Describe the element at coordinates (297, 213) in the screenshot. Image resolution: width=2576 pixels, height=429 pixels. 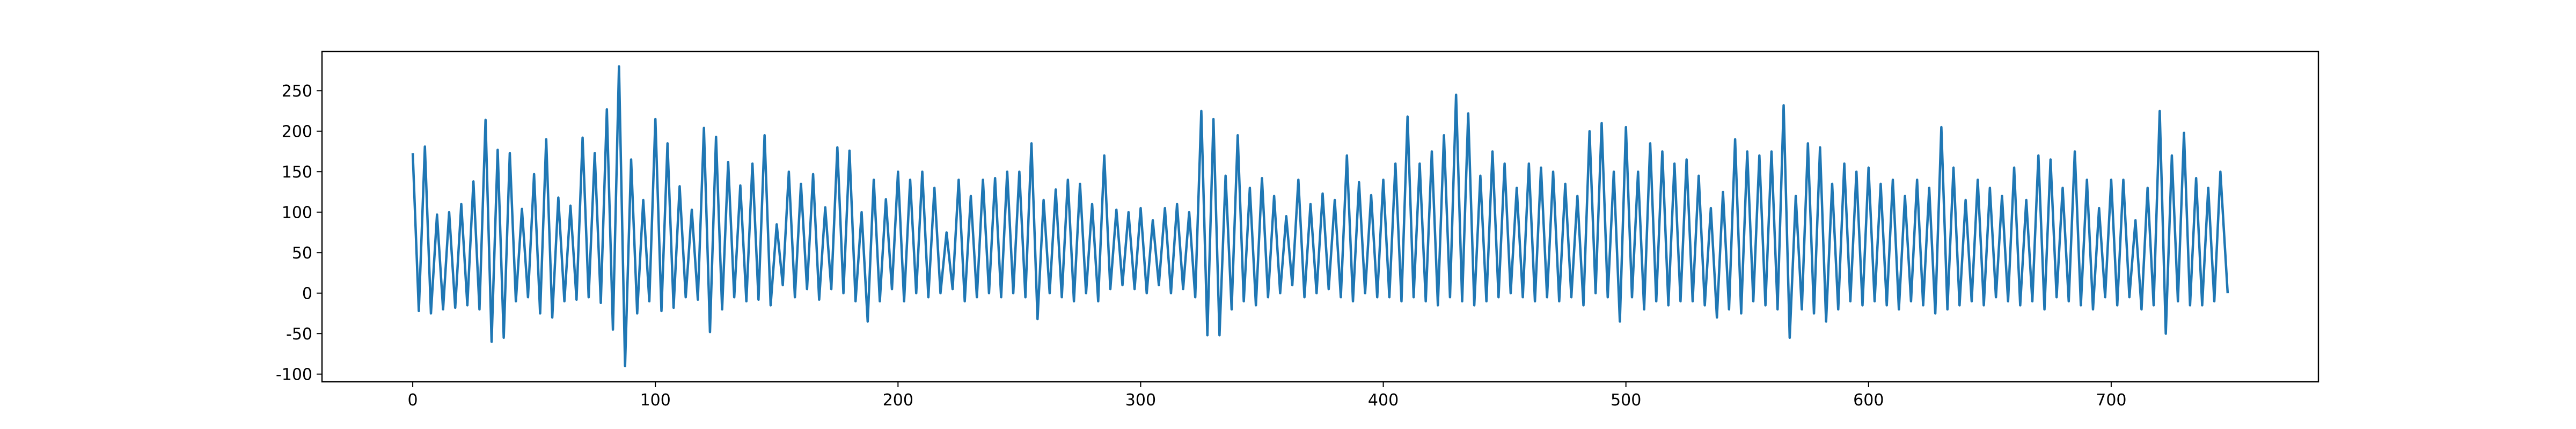
I see `y-tick-label: 100` at that location.